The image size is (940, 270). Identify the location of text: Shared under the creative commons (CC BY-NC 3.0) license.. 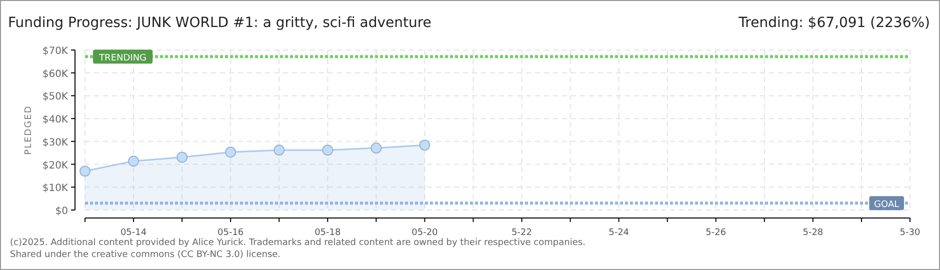
(145, 255).